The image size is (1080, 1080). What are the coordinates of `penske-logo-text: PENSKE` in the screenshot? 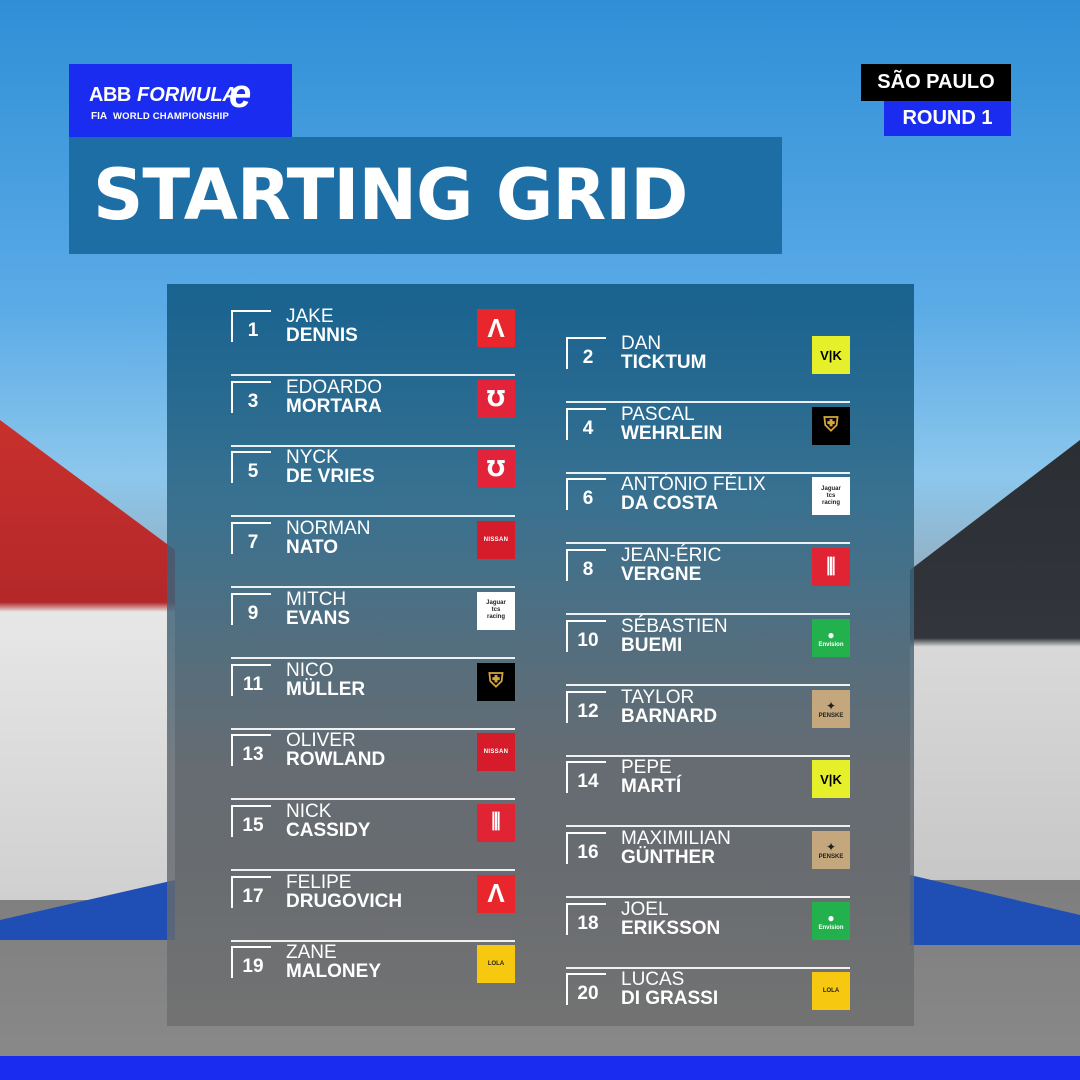 It's located at (831, 856).